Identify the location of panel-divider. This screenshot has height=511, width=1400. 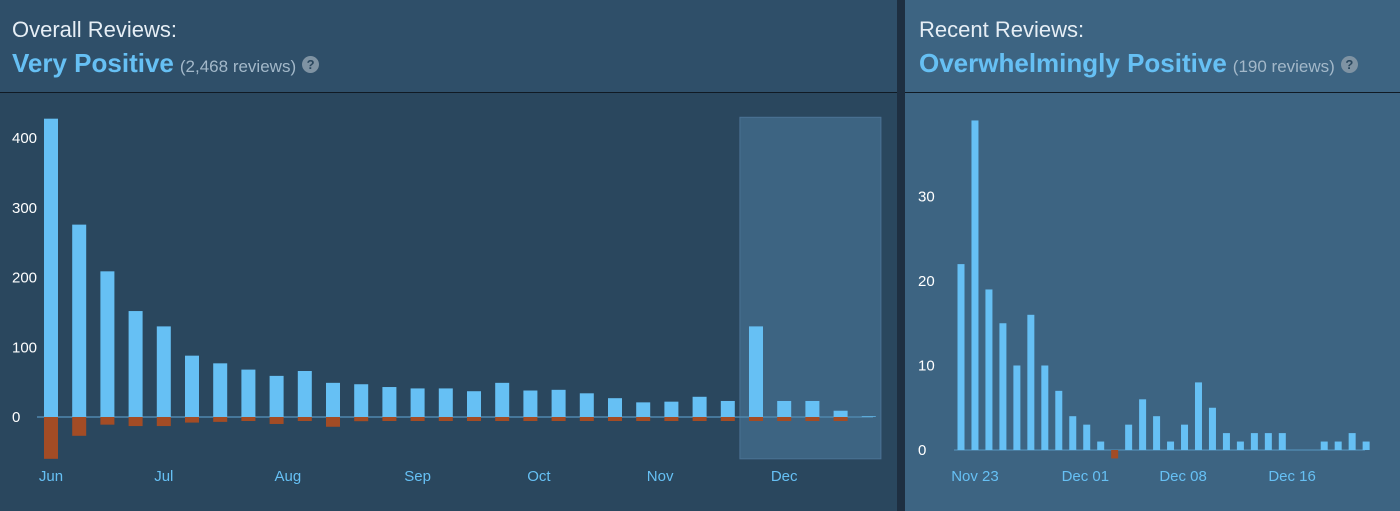
(901, 255).